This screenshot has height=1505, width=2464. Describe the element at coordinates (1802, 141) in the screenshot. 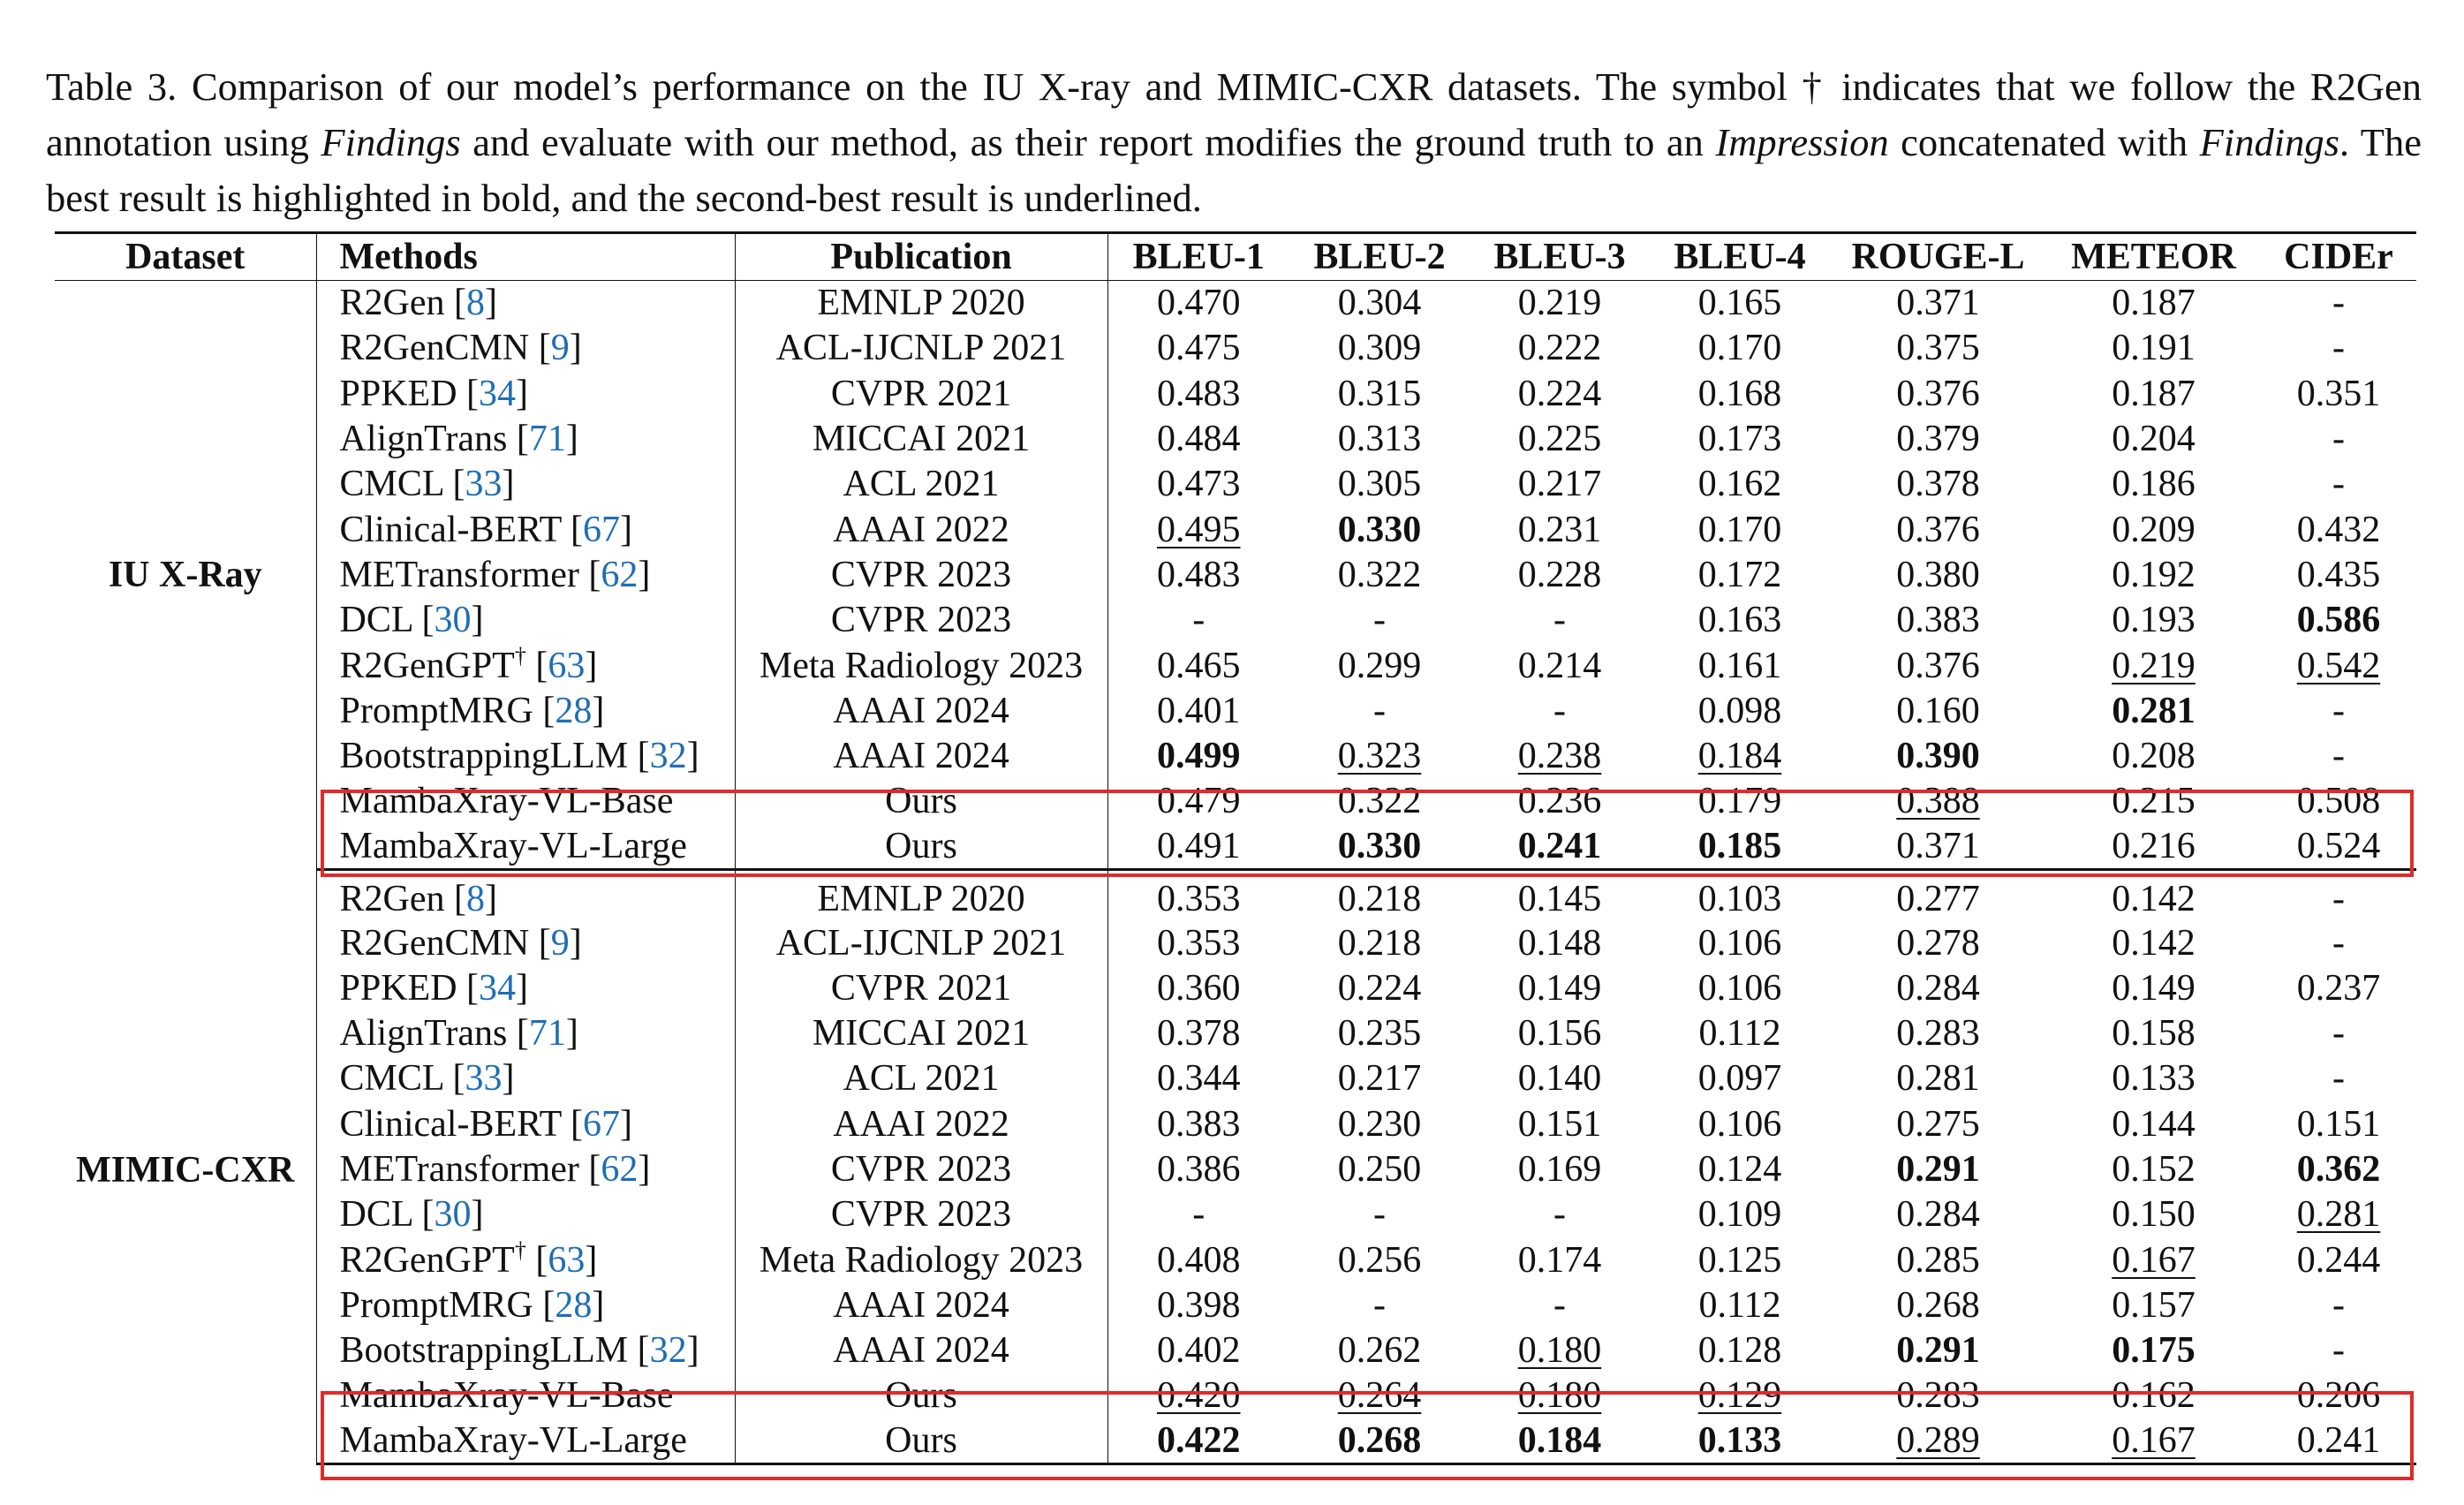

I see `caption-emphasis-impression: Impression` at that location.